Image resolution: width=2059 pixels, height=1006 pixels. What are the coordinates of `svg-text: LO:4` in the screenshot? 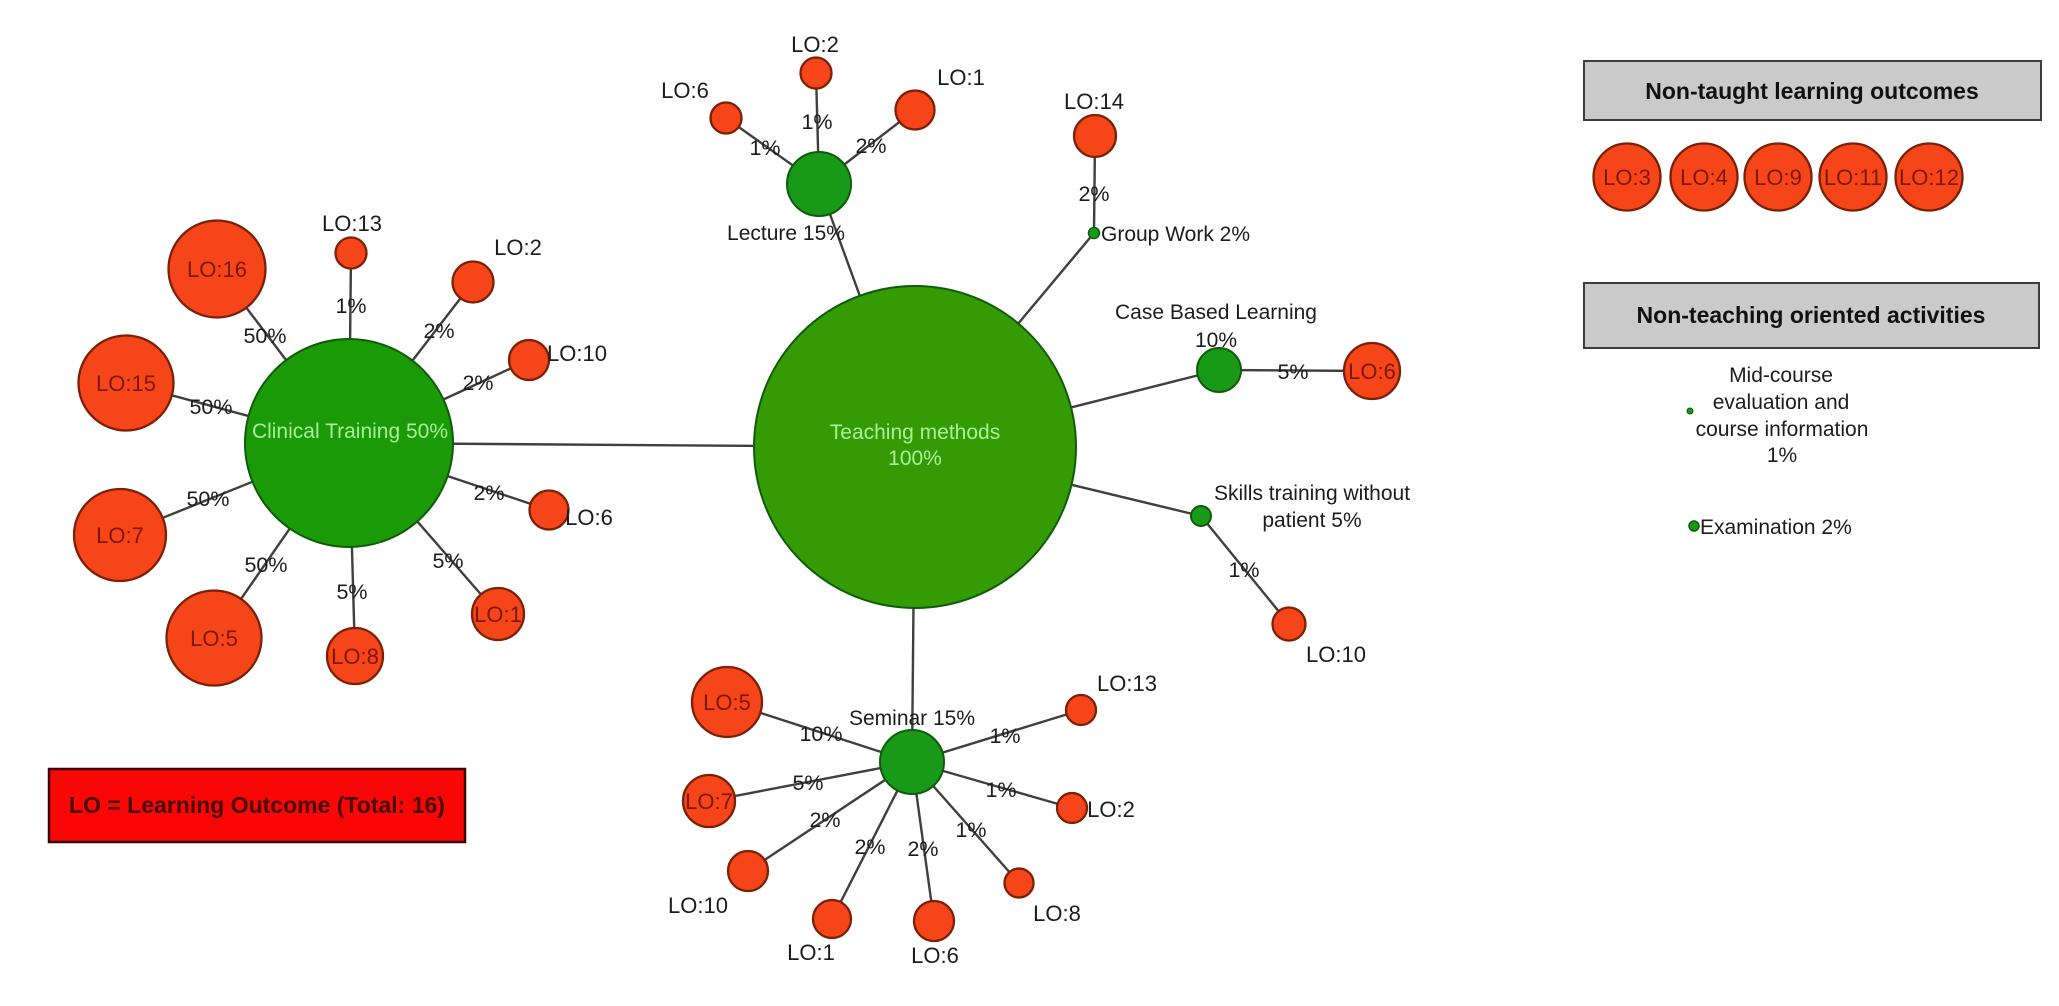 It's located at (1704, 177).